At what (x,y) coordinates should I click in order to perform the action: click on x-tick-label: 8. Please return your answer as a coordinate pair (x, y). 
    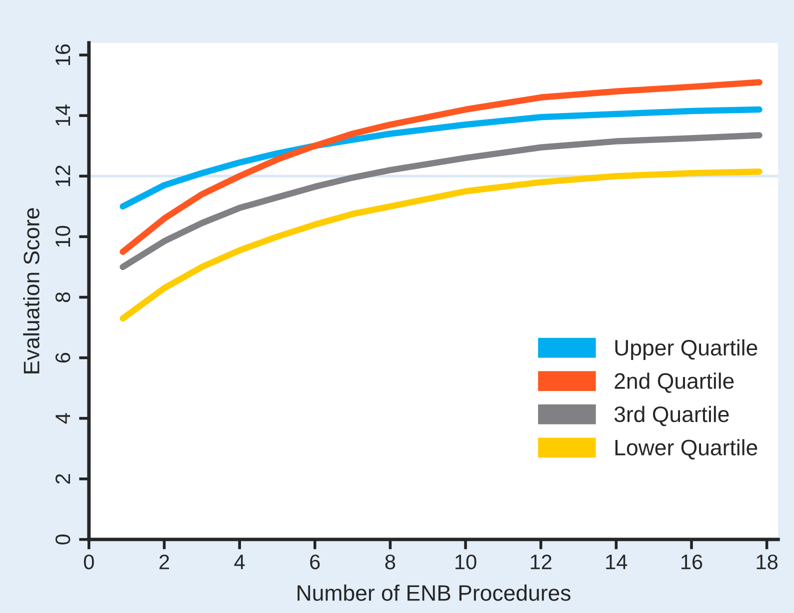
    Looking at the image, I should click on (390, 562).